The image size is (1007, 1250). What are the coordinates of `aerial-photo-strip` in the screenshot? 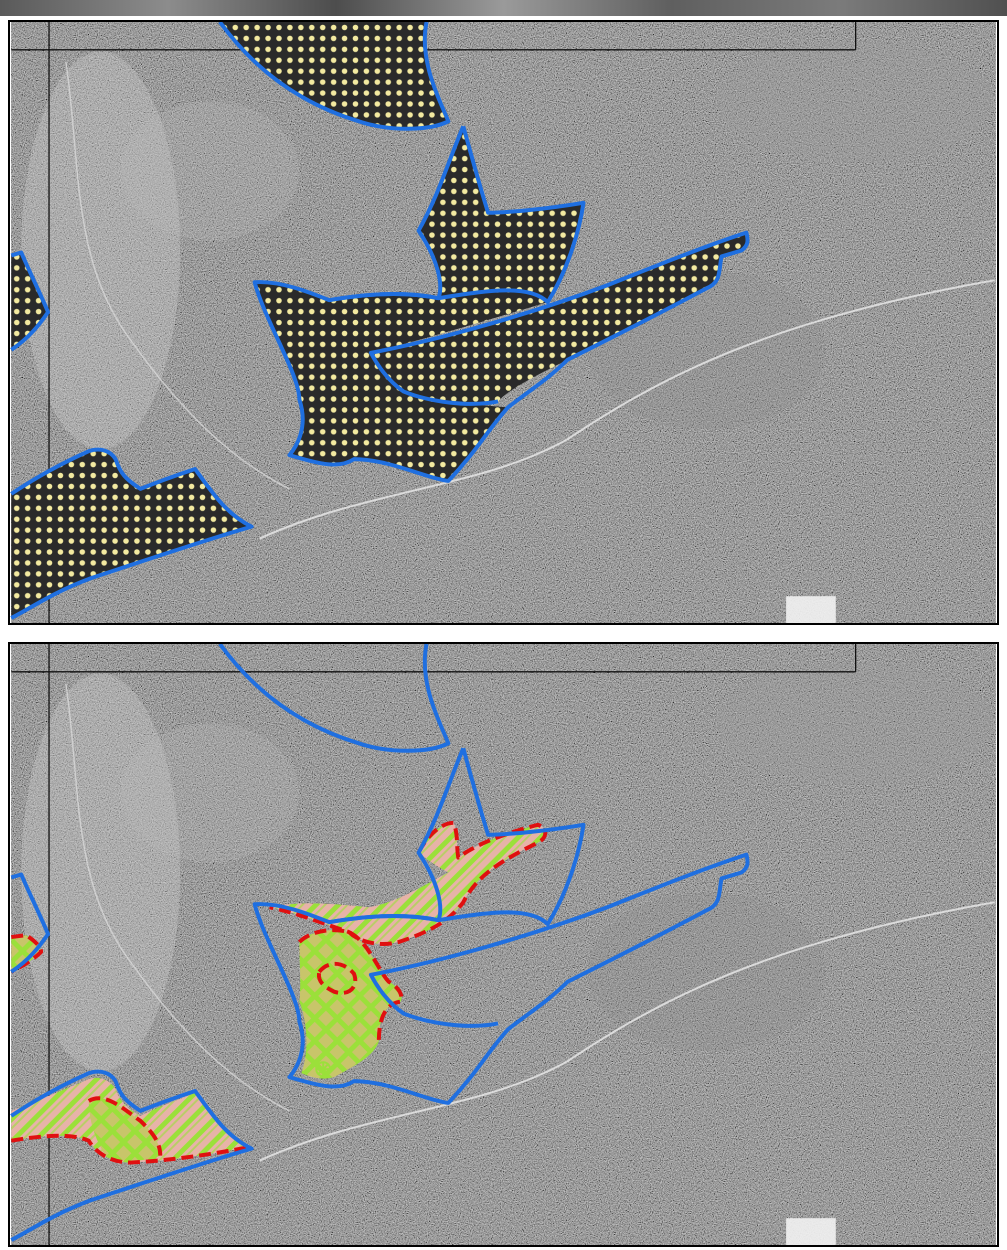 It's located at (503, 8).